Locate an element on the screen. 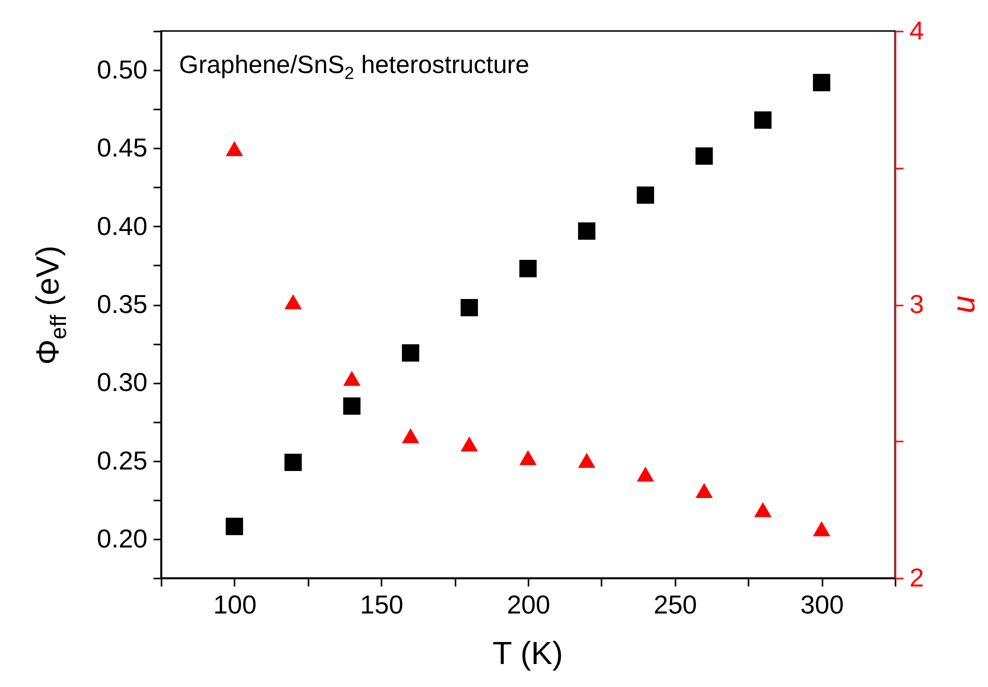  x-tick-label: 250 is located at coordinates (675, 605).